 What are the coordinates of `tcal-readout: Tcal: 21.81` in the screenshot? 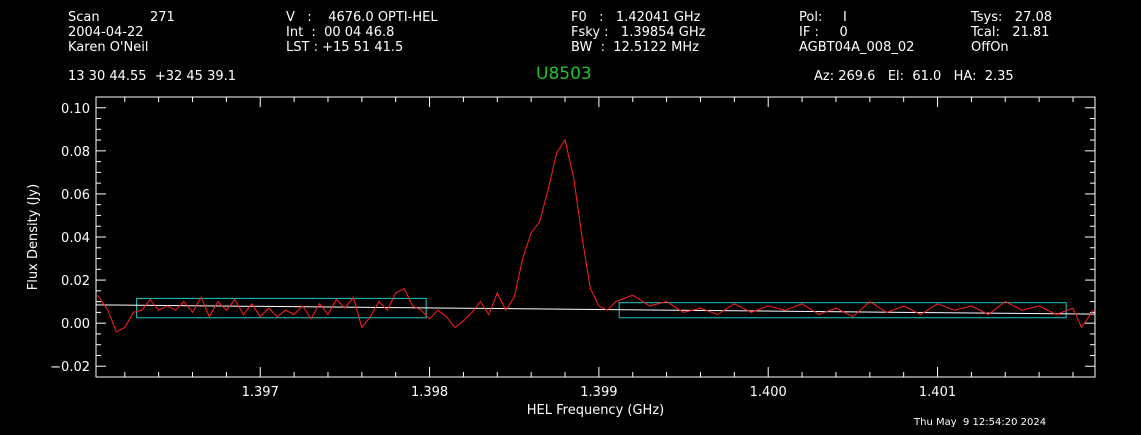 It's located at (1010, 32).